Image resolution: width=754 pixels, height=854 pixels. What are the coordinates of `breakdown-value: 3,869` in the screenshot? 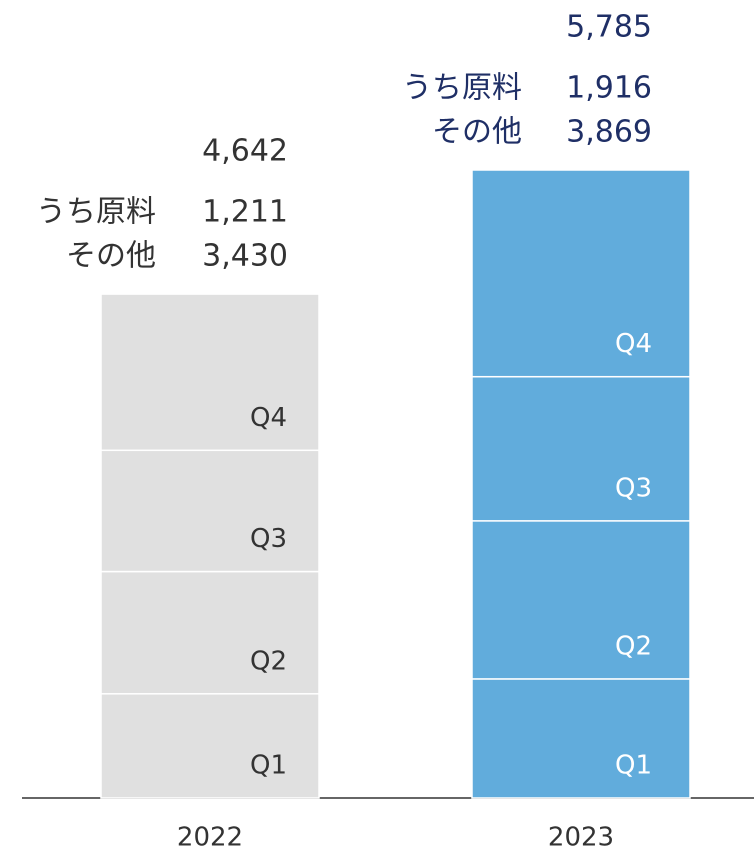 It's located at (609, 132).